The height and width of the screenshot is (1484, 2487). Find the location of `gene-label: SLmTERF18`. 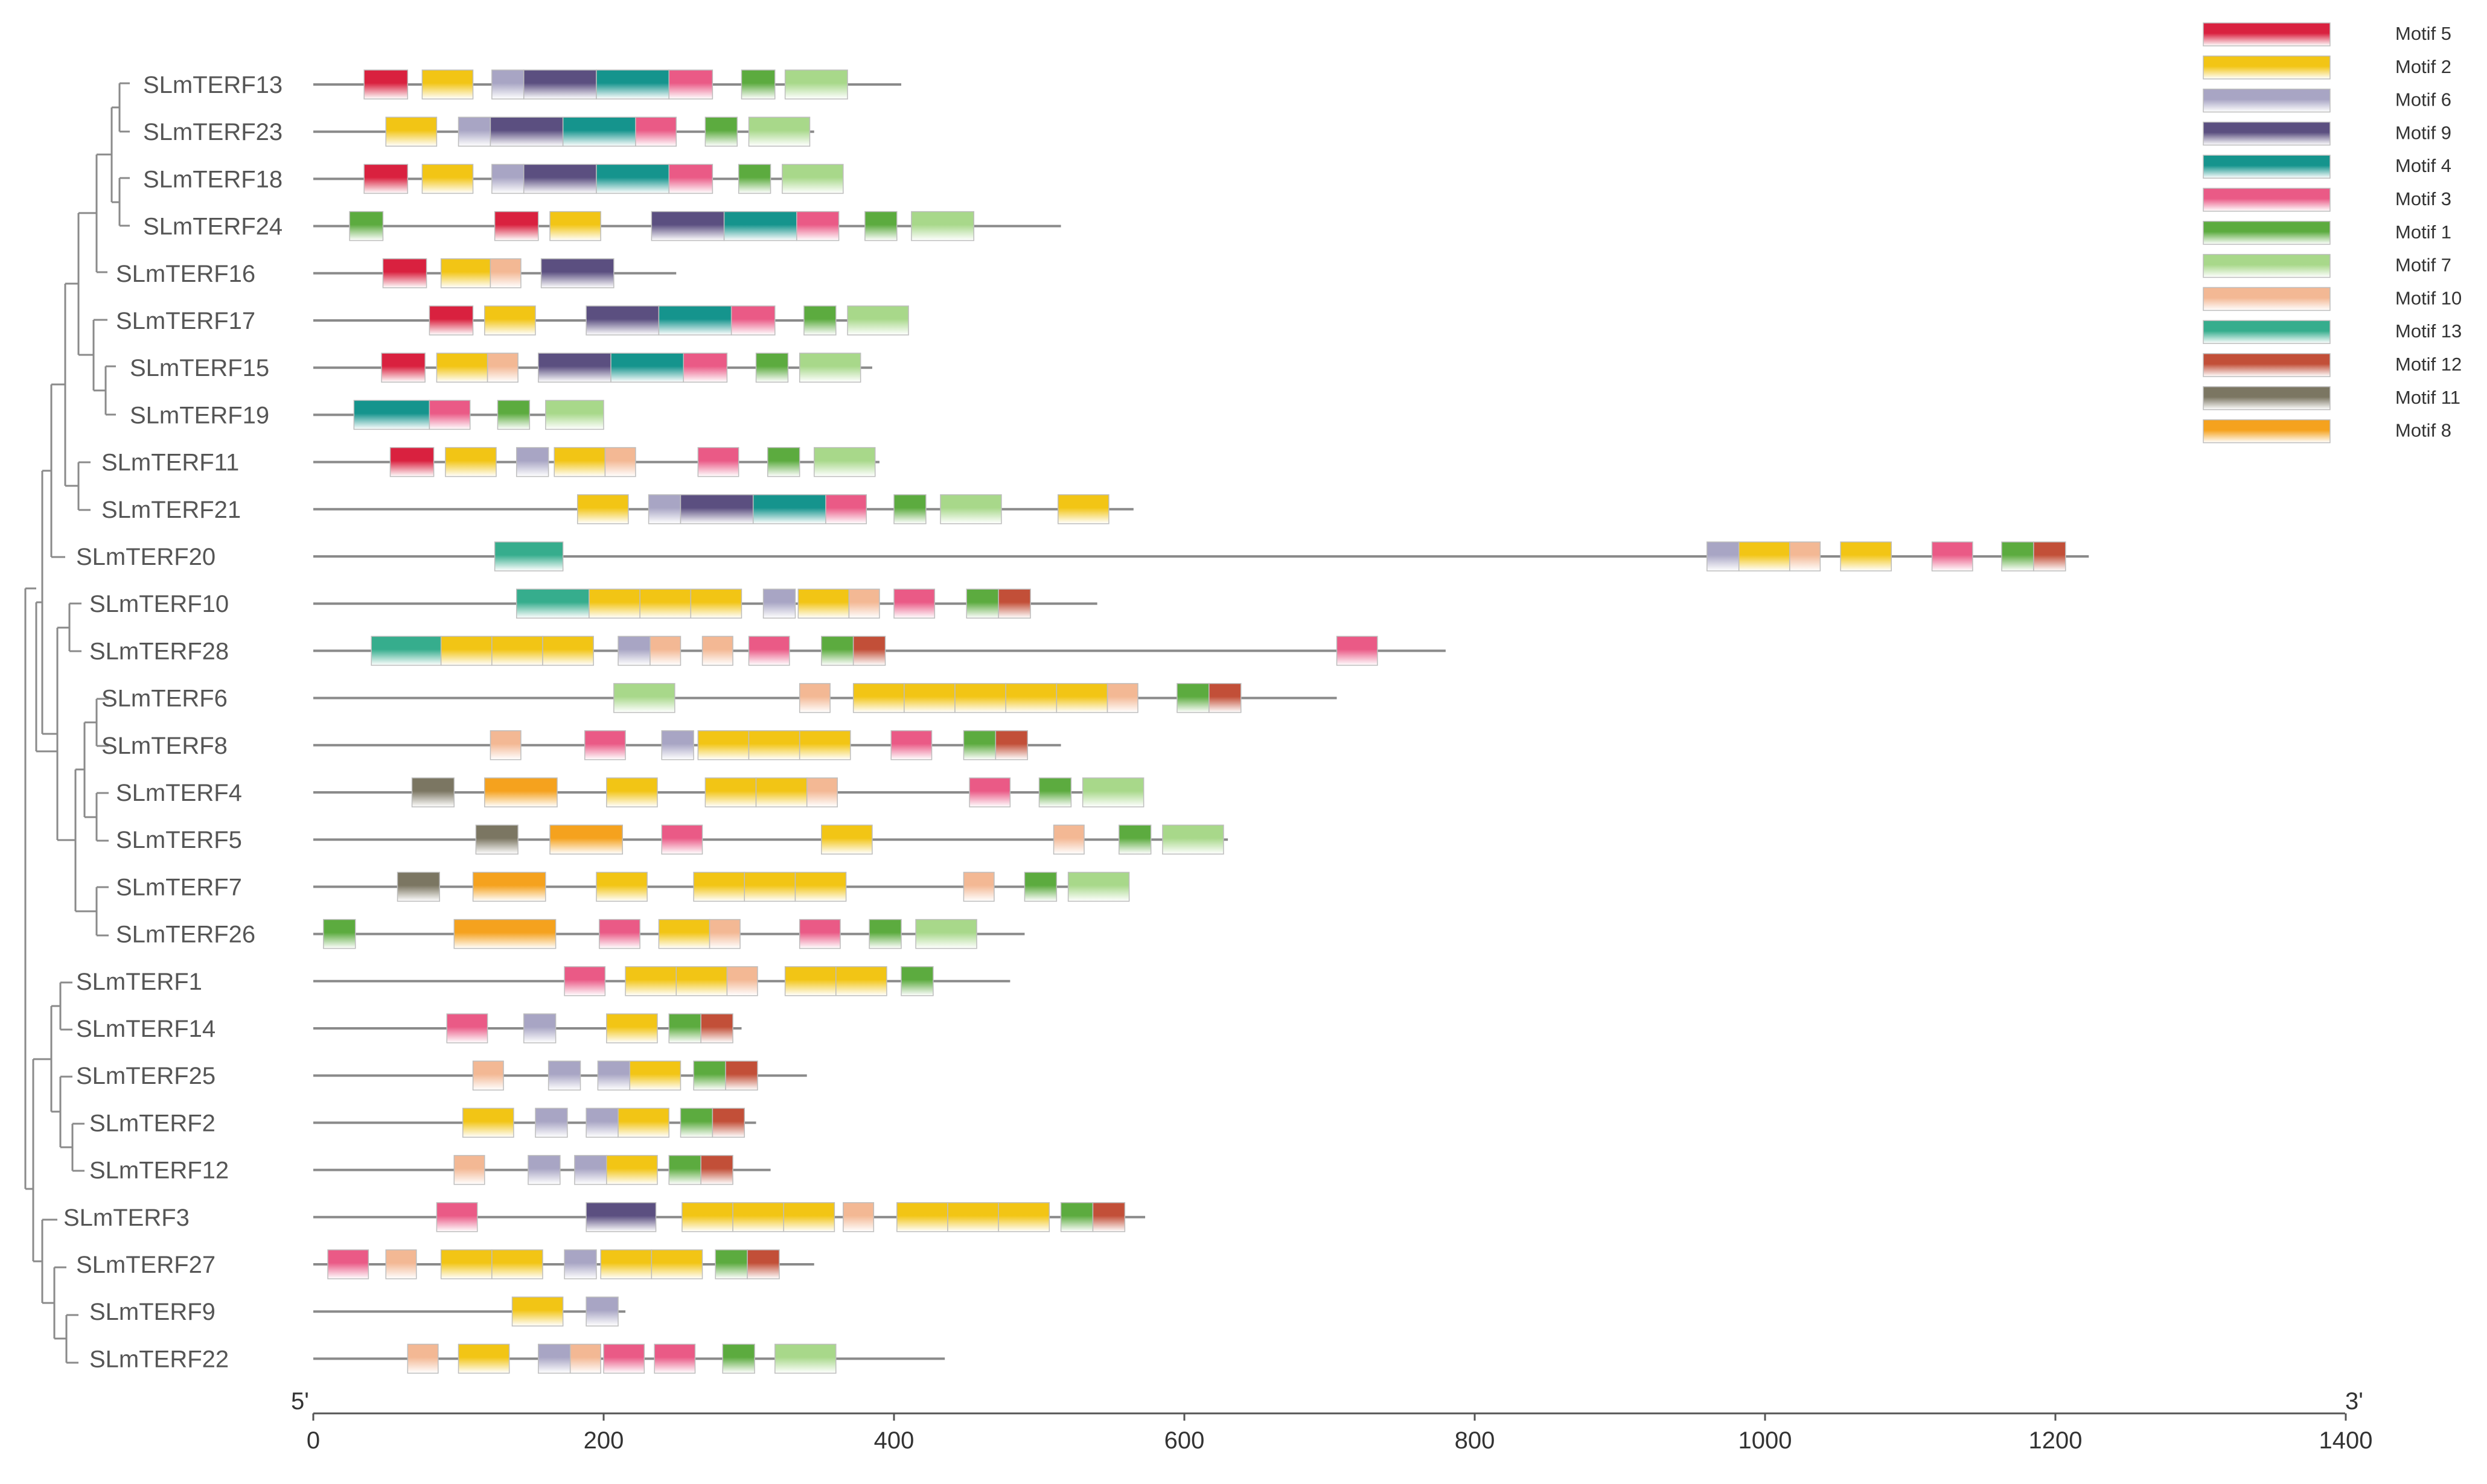

gene-label: SLmTERF18 is located at coordinates (213, 179).